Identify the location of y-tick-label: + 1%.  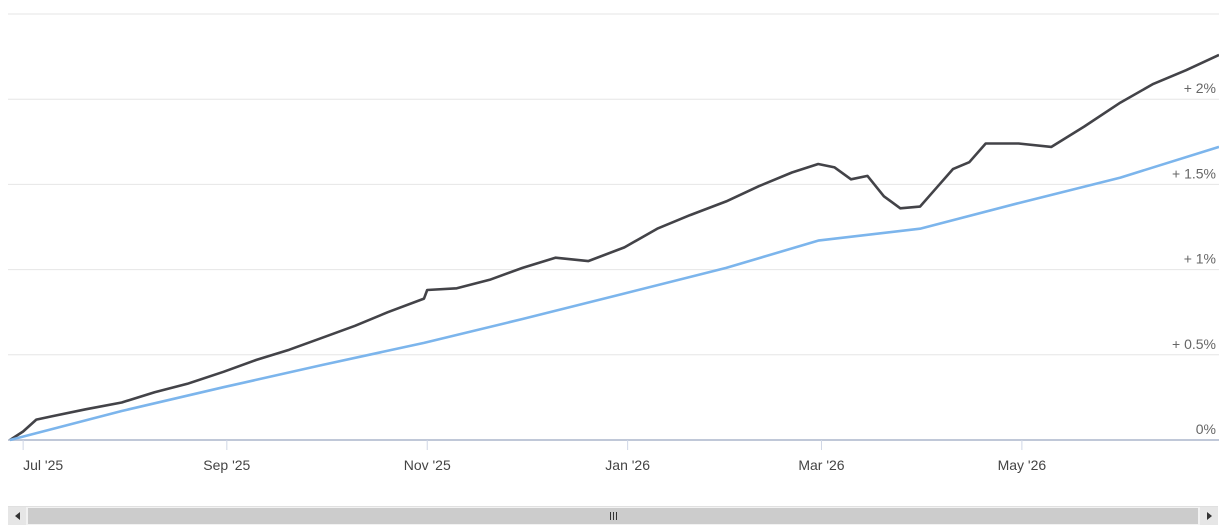
(1200, 259).